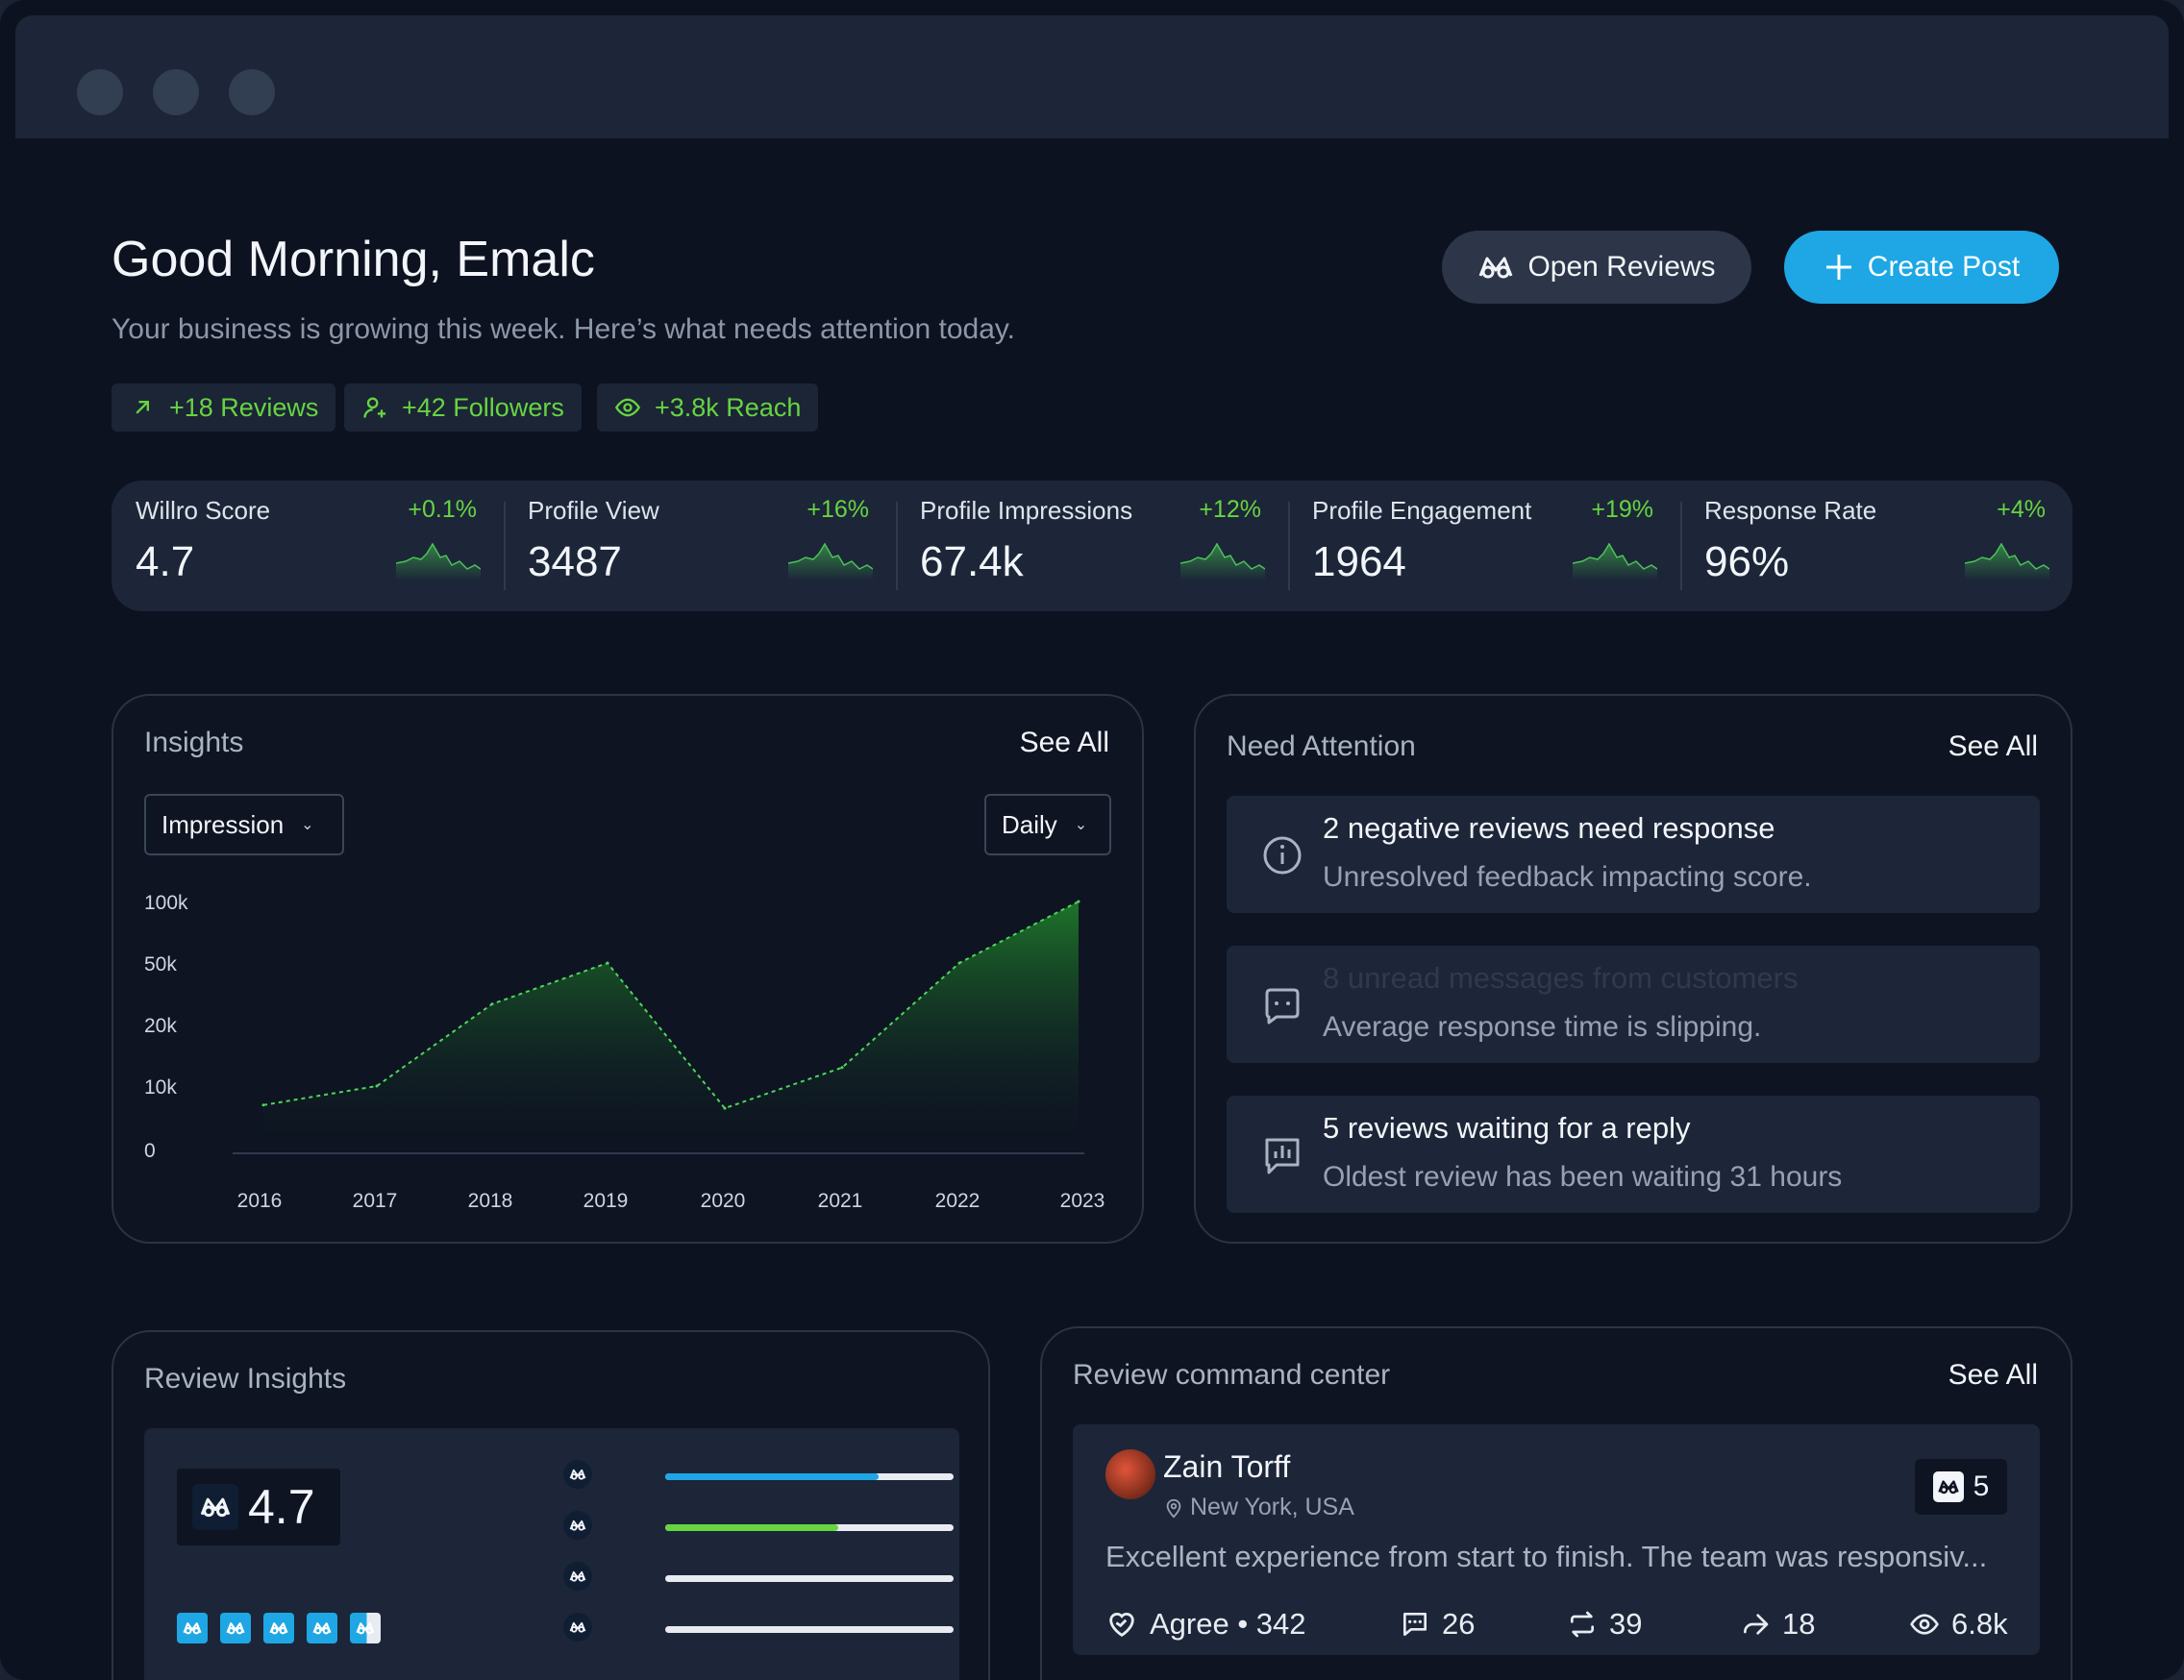 The width and height of the screenshot is (2184, 1680). I want to click on create-post-button: Create Post, so click(1922, 267).